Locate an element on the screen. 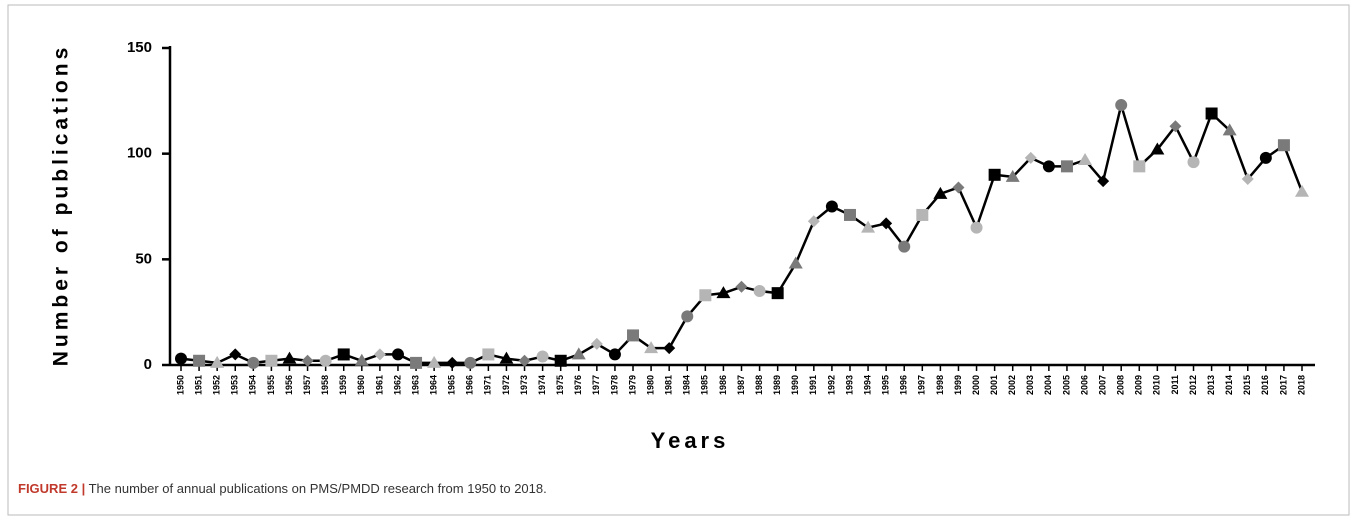 The height and width of the screenshot is (525, 1357). x-tick-label: 1966 is located at coordinates (470, 385).